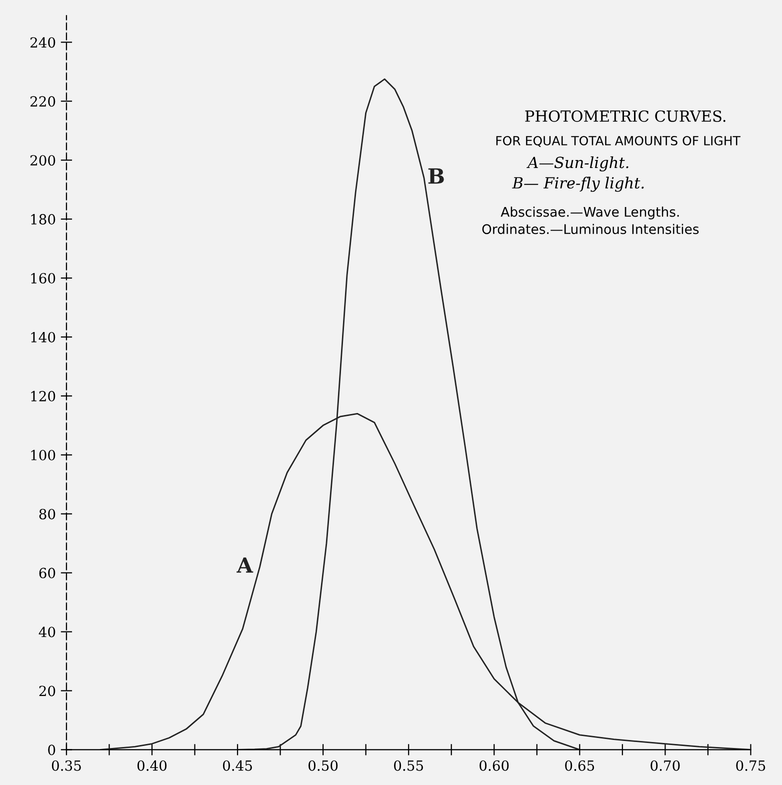  What do you see at coordinates (43, 396) in the screenshot?
I see `y-tick-label: 120` at bounding box center [43, 396].